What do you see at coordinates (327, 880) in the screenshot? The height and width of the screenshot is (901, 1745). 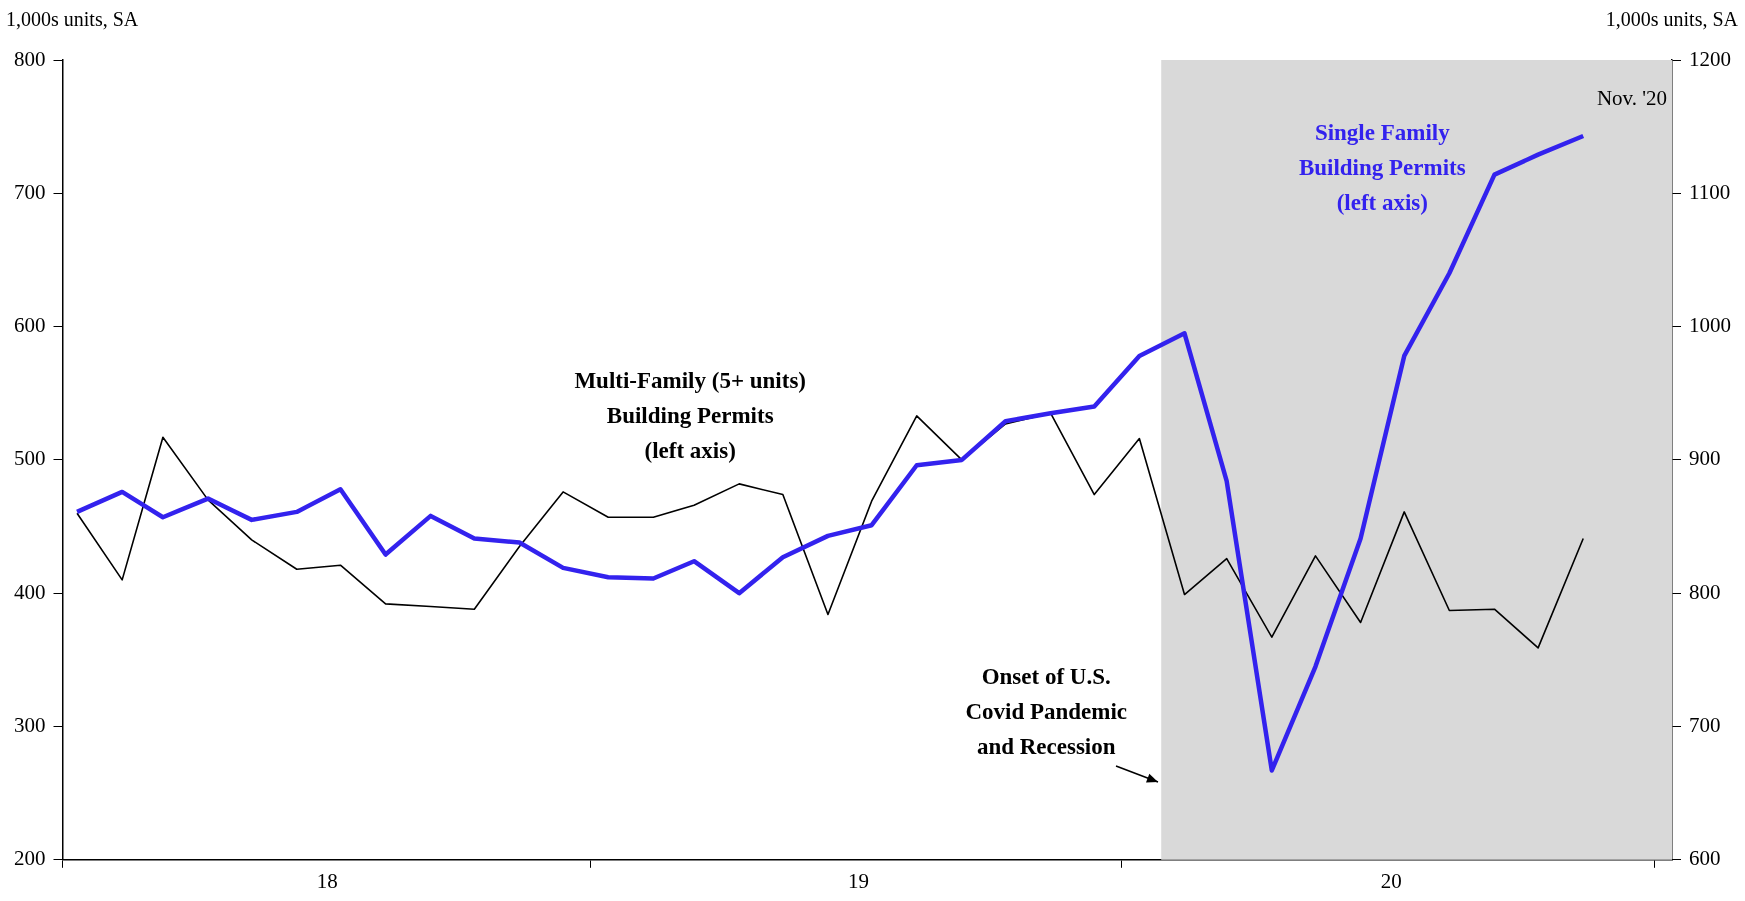 I see `x-tick-label: 18` at bounding box center [327, 880].